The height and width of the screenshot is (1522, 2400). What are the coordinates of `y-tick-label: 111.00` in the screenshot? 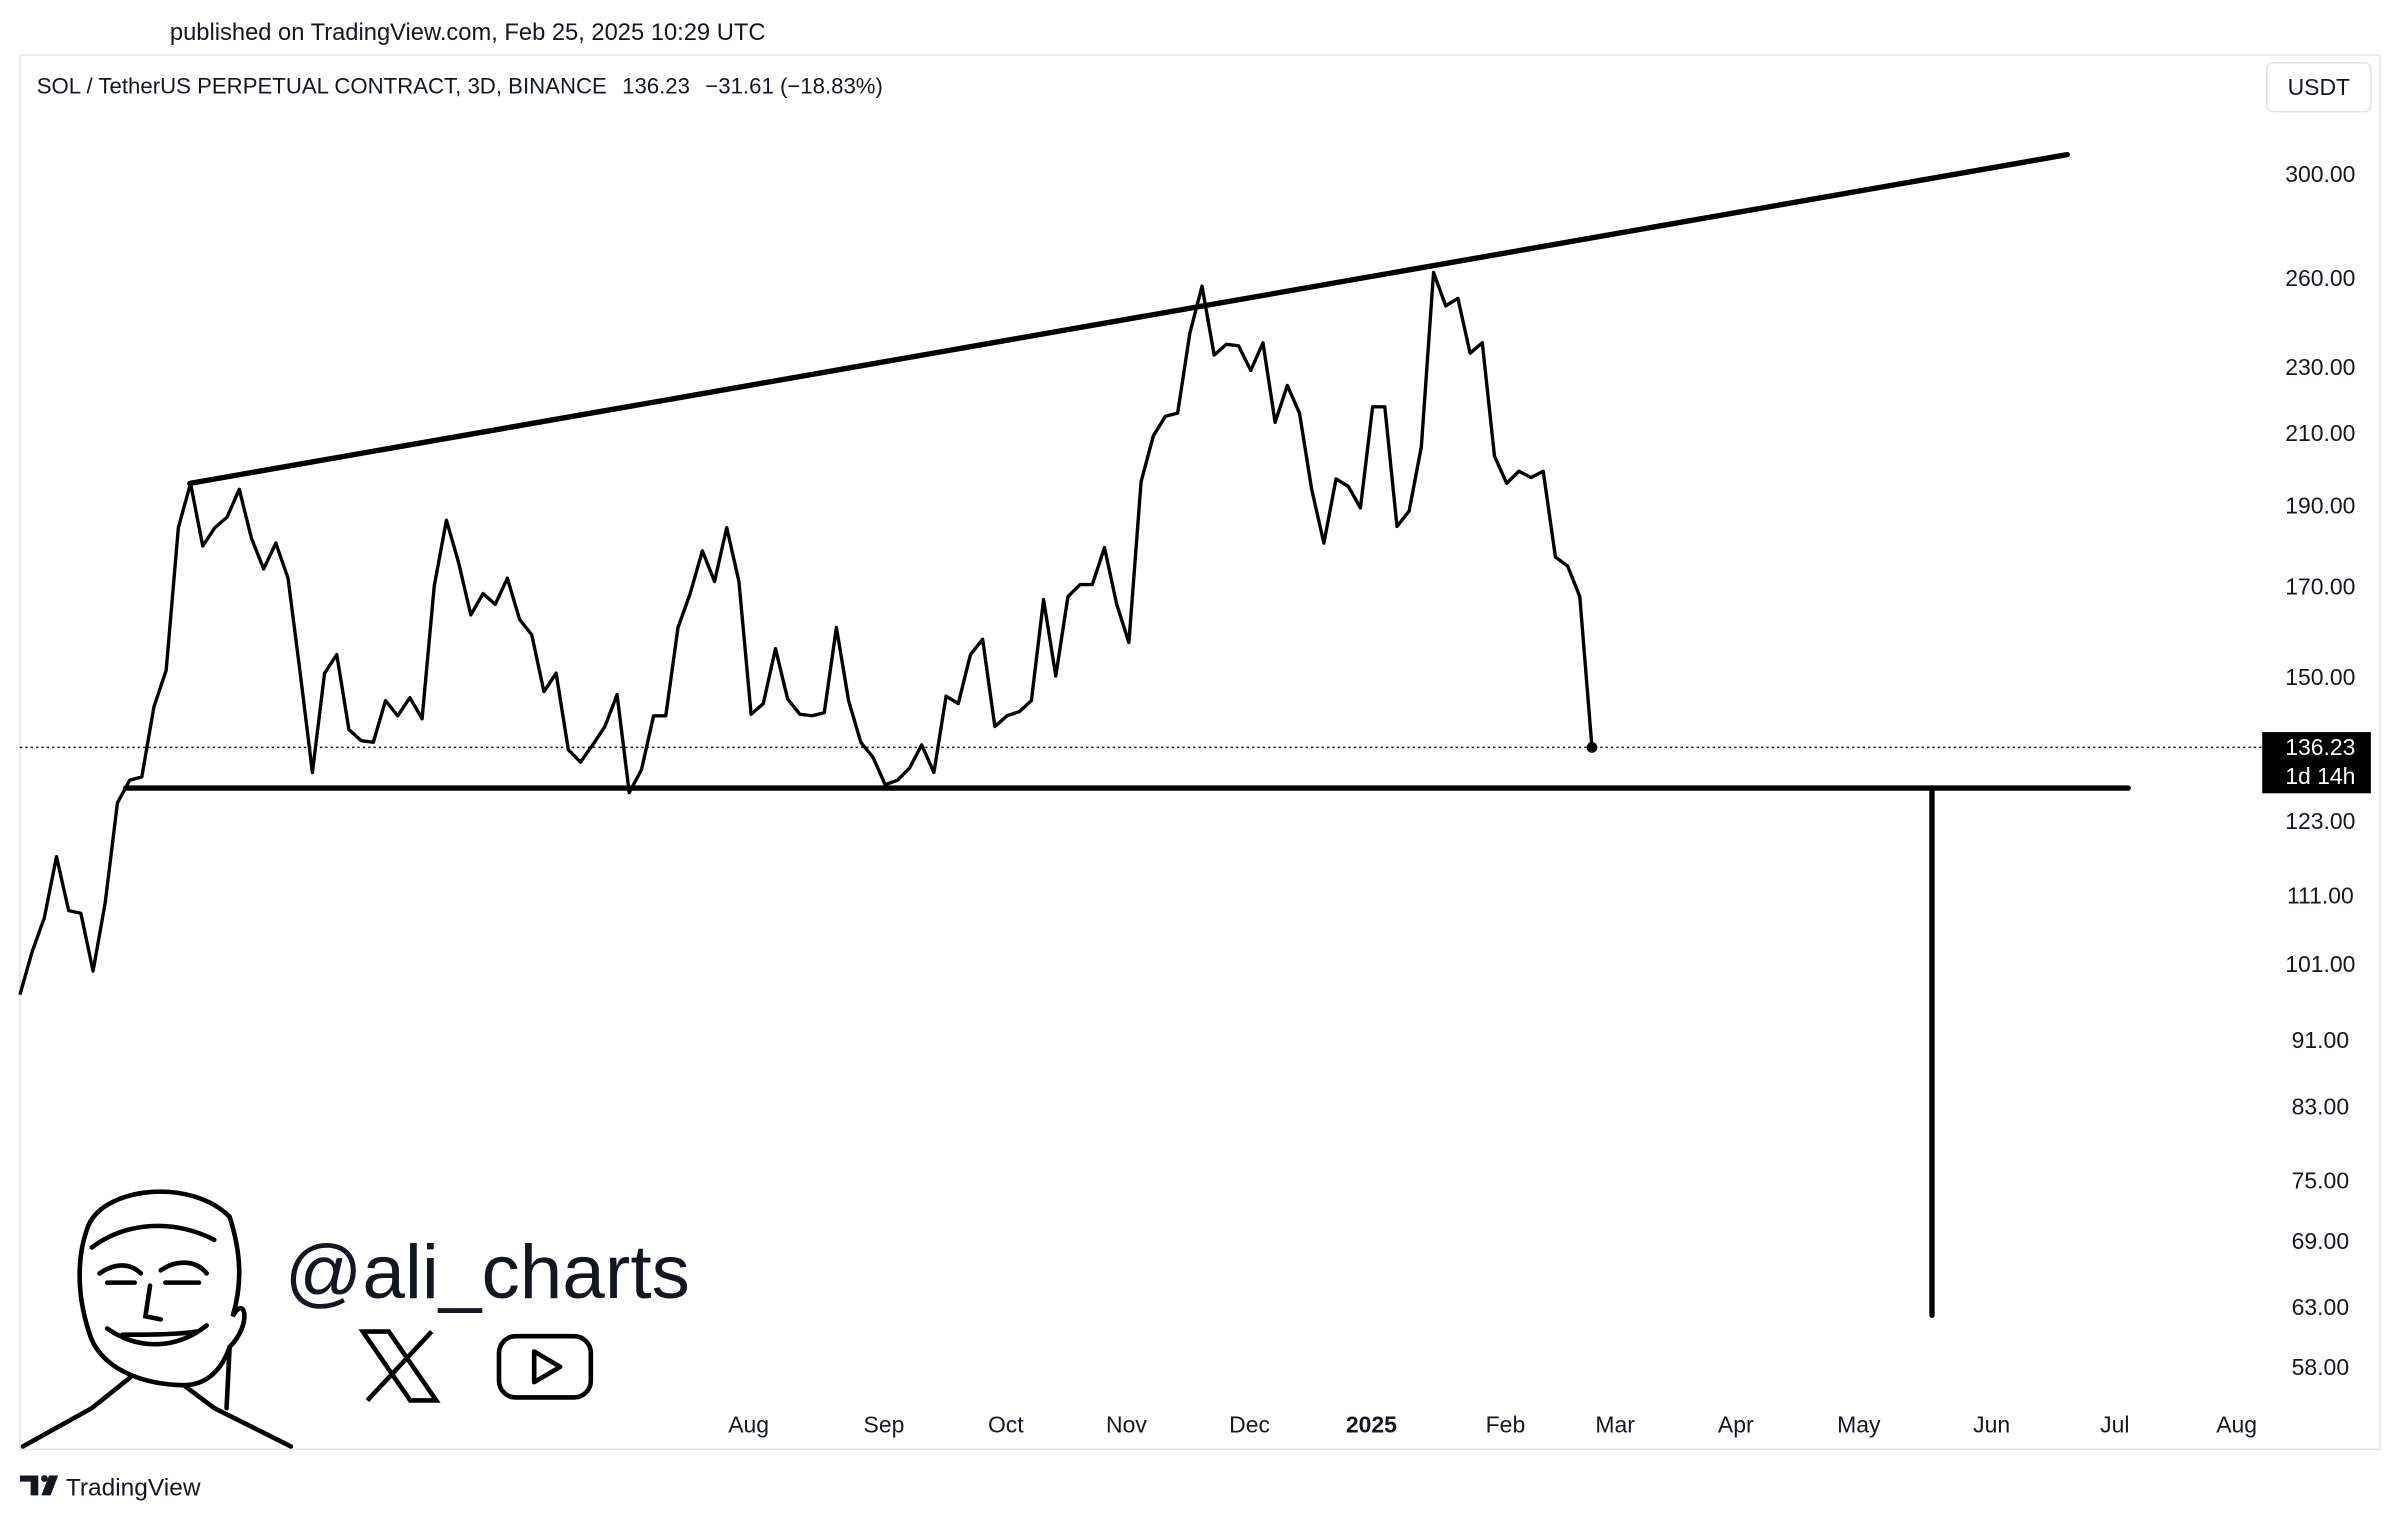 It's located at (2320, 896).